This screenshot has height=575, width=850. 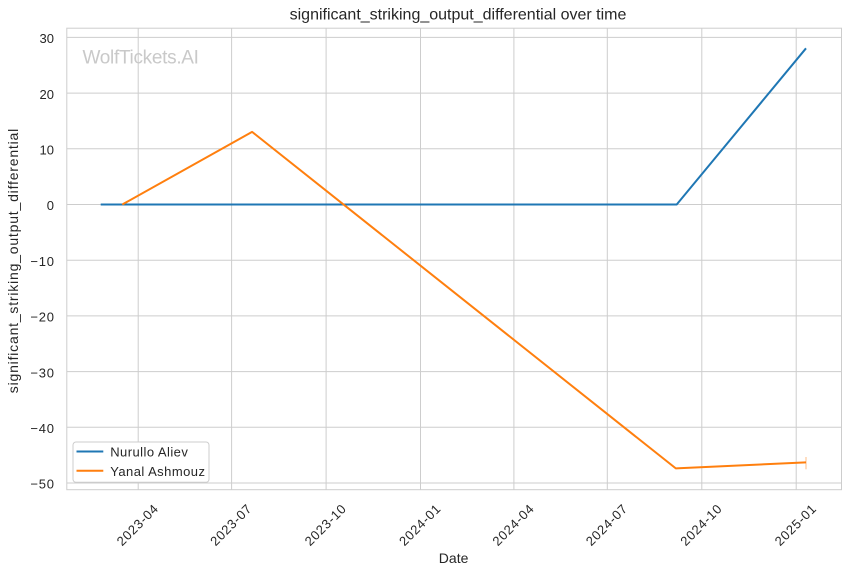 What do you see at coordinates (141, 58) in the screenshot?
I see `svg-text: WolfTickets.AI` at bounding box center [141, 58].